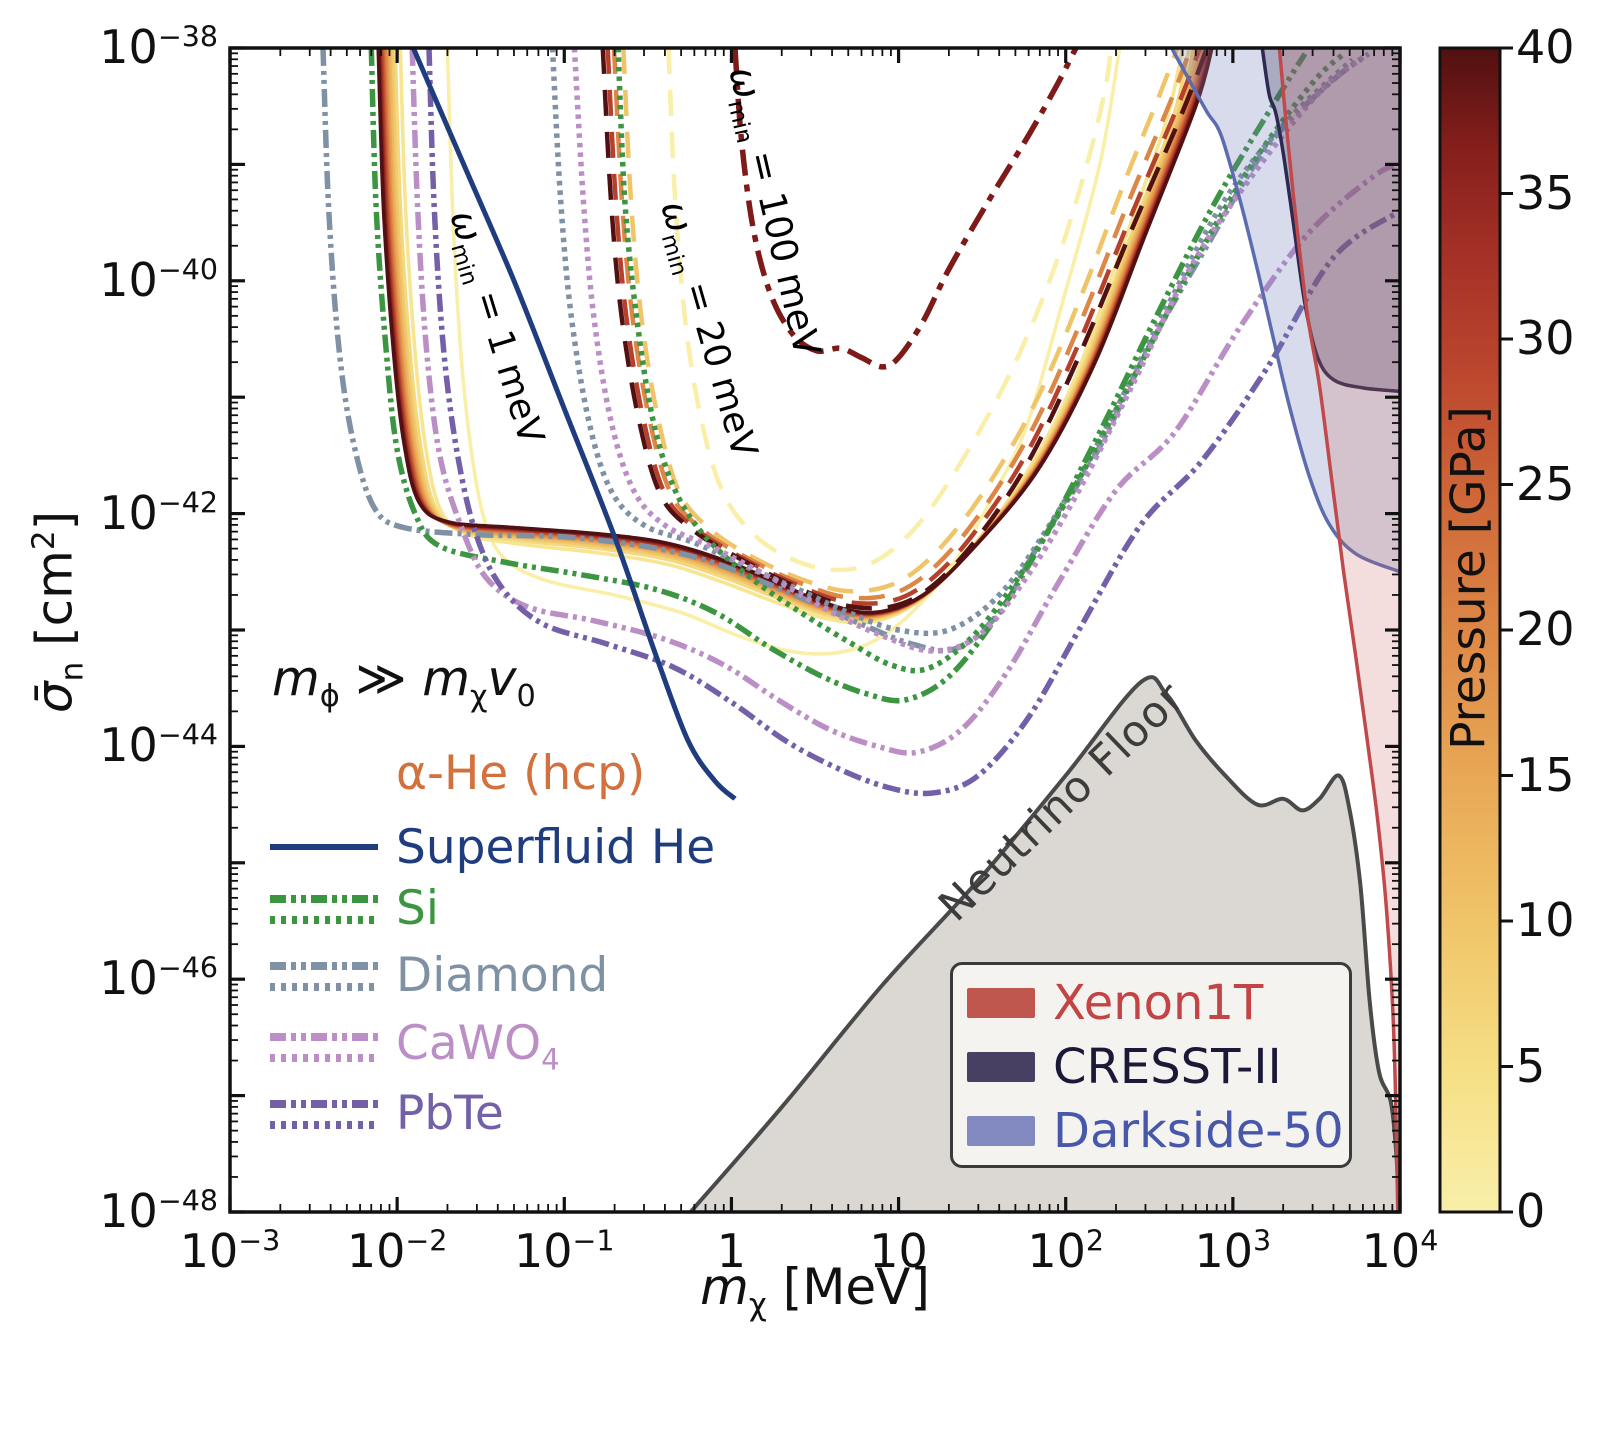 The width and height of the screenshot is (1598, 1429). What do you see at coordinates (324, 1047) in the screenshot?
I see `legend-swatch-cawo4` at bounding box center [324, 1047].